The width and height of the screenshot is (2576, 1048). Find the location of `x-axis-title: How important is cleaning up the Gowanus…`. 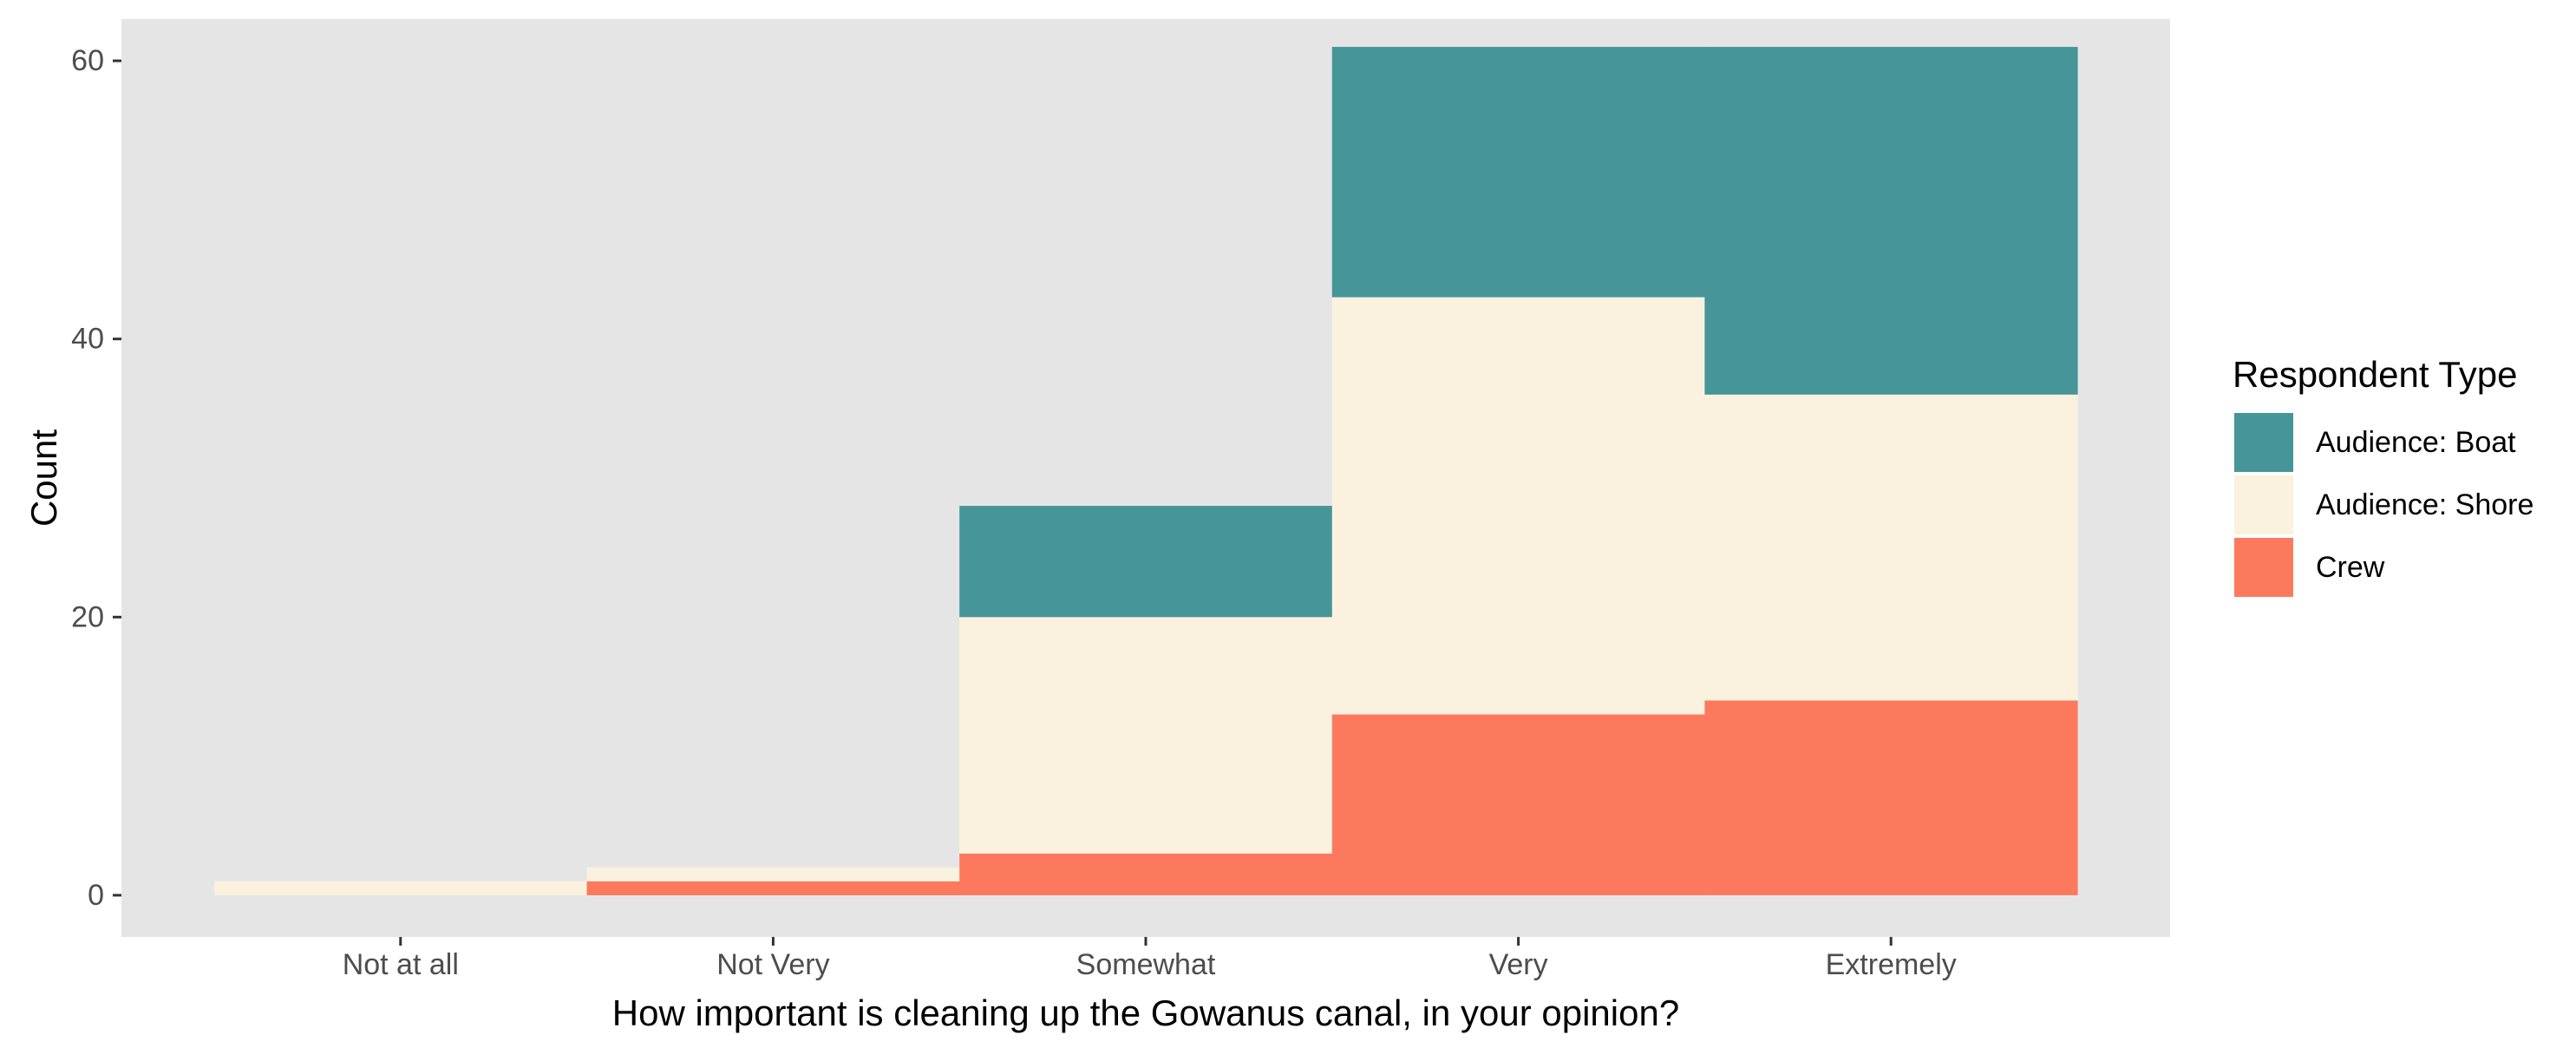

x-axis-title: How important is cleaning up the Gowanus… is located at coordinates (1145, 1012).